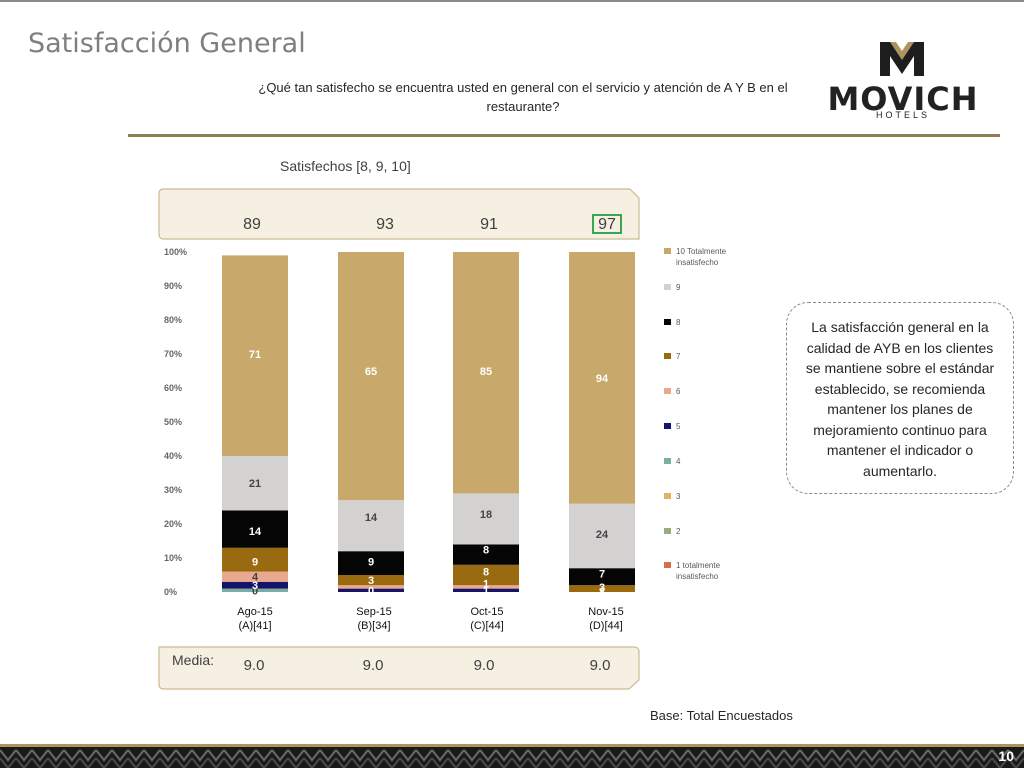 This screenshot has height=768, width=1024. I want to click on legend-label: 10 Totalmente insatisfecho, so click(701, 257).